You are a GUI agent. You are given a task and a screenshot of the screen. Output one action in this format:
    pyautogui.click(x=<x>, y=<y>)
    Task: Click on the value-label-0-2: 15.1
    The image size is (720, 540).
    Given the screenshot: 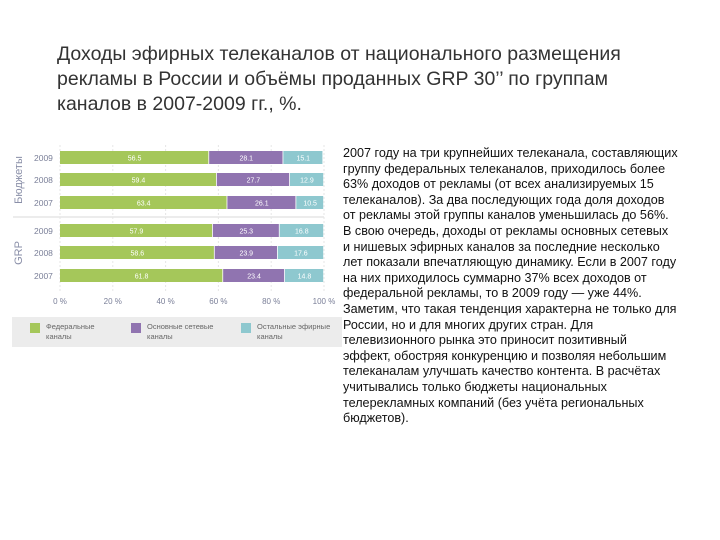 What is the action you would take?
    pyautogui.click(x=303, y=159)
    